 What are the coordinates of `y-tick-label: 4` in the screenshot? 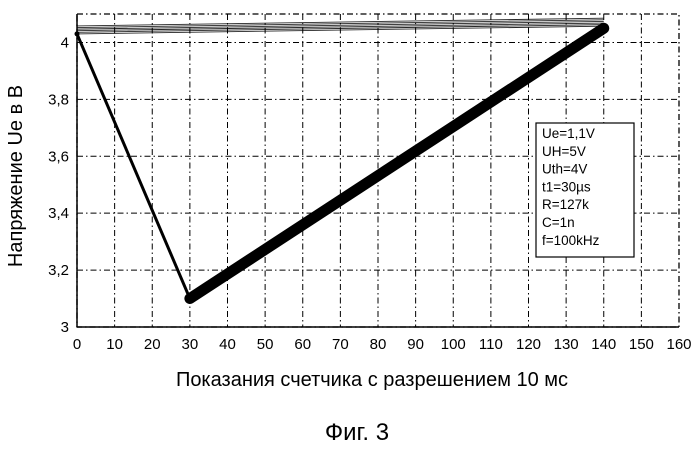 It's located at (65, 42).